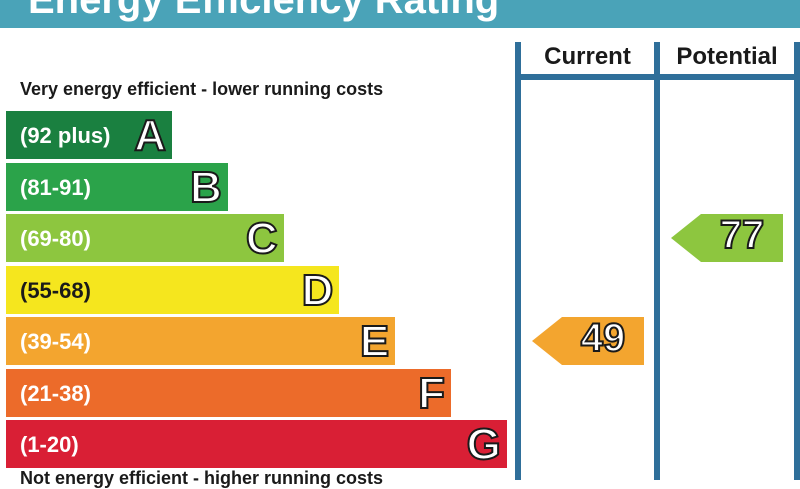 This screenshot has height=489, width=800. What do you see at coordinates (587, 56) in the screenshot?
I see `current-column-header: Current` at bounding box center [587, 56].